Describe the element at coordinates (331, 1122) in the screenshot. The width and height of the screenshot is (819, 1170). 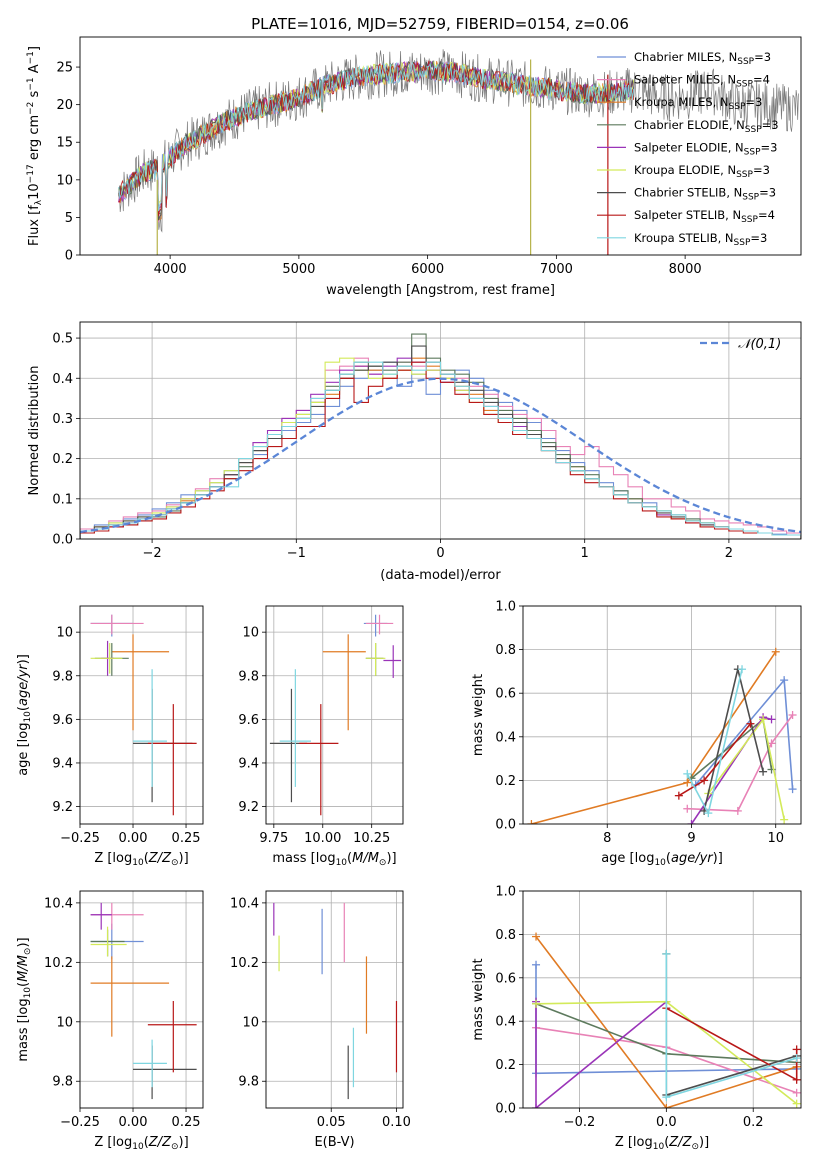
I see `x-tick-label: 0.05` at that location.